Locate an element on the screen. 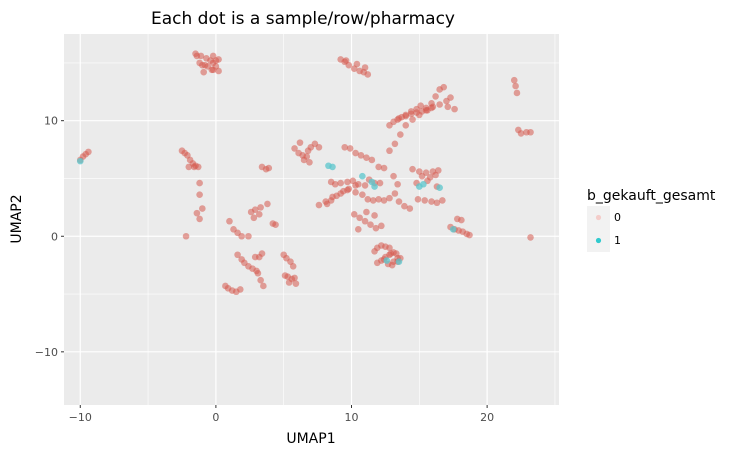 The width and height of the screenshot is (754, 456). x-axis-ticks: −10 0 10 20 is located at coordinates (281, 414).